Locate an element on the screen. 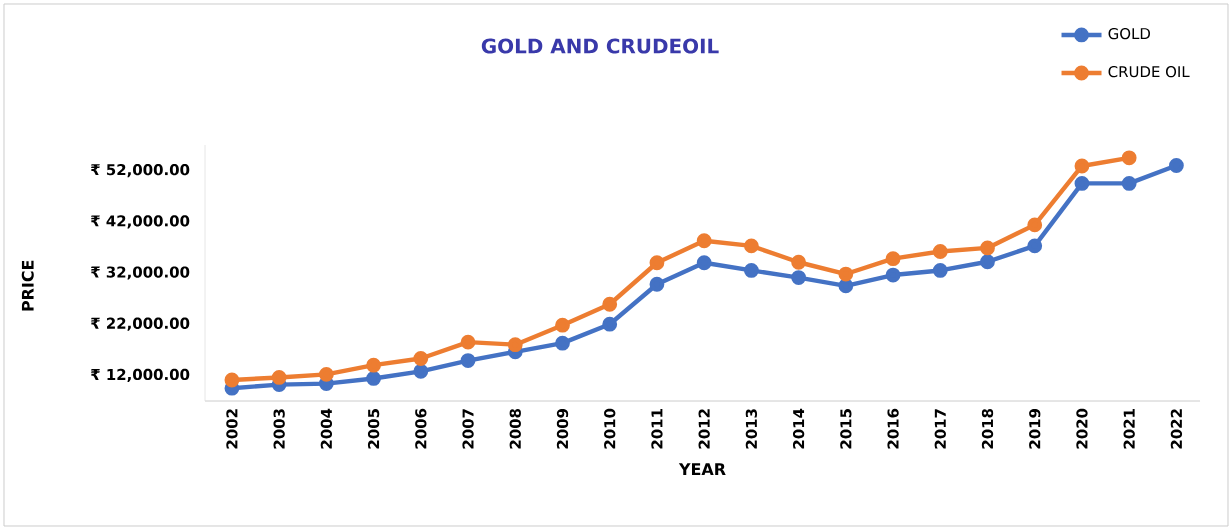  x-tick-label: 2017 is located at coordinates (940, 429).